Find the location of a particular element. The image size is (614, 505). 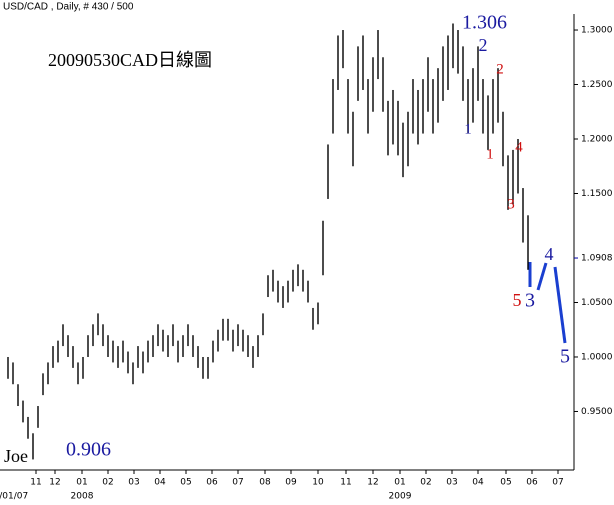

x-sublabel: 2008 is located at coordinates (82, 497).